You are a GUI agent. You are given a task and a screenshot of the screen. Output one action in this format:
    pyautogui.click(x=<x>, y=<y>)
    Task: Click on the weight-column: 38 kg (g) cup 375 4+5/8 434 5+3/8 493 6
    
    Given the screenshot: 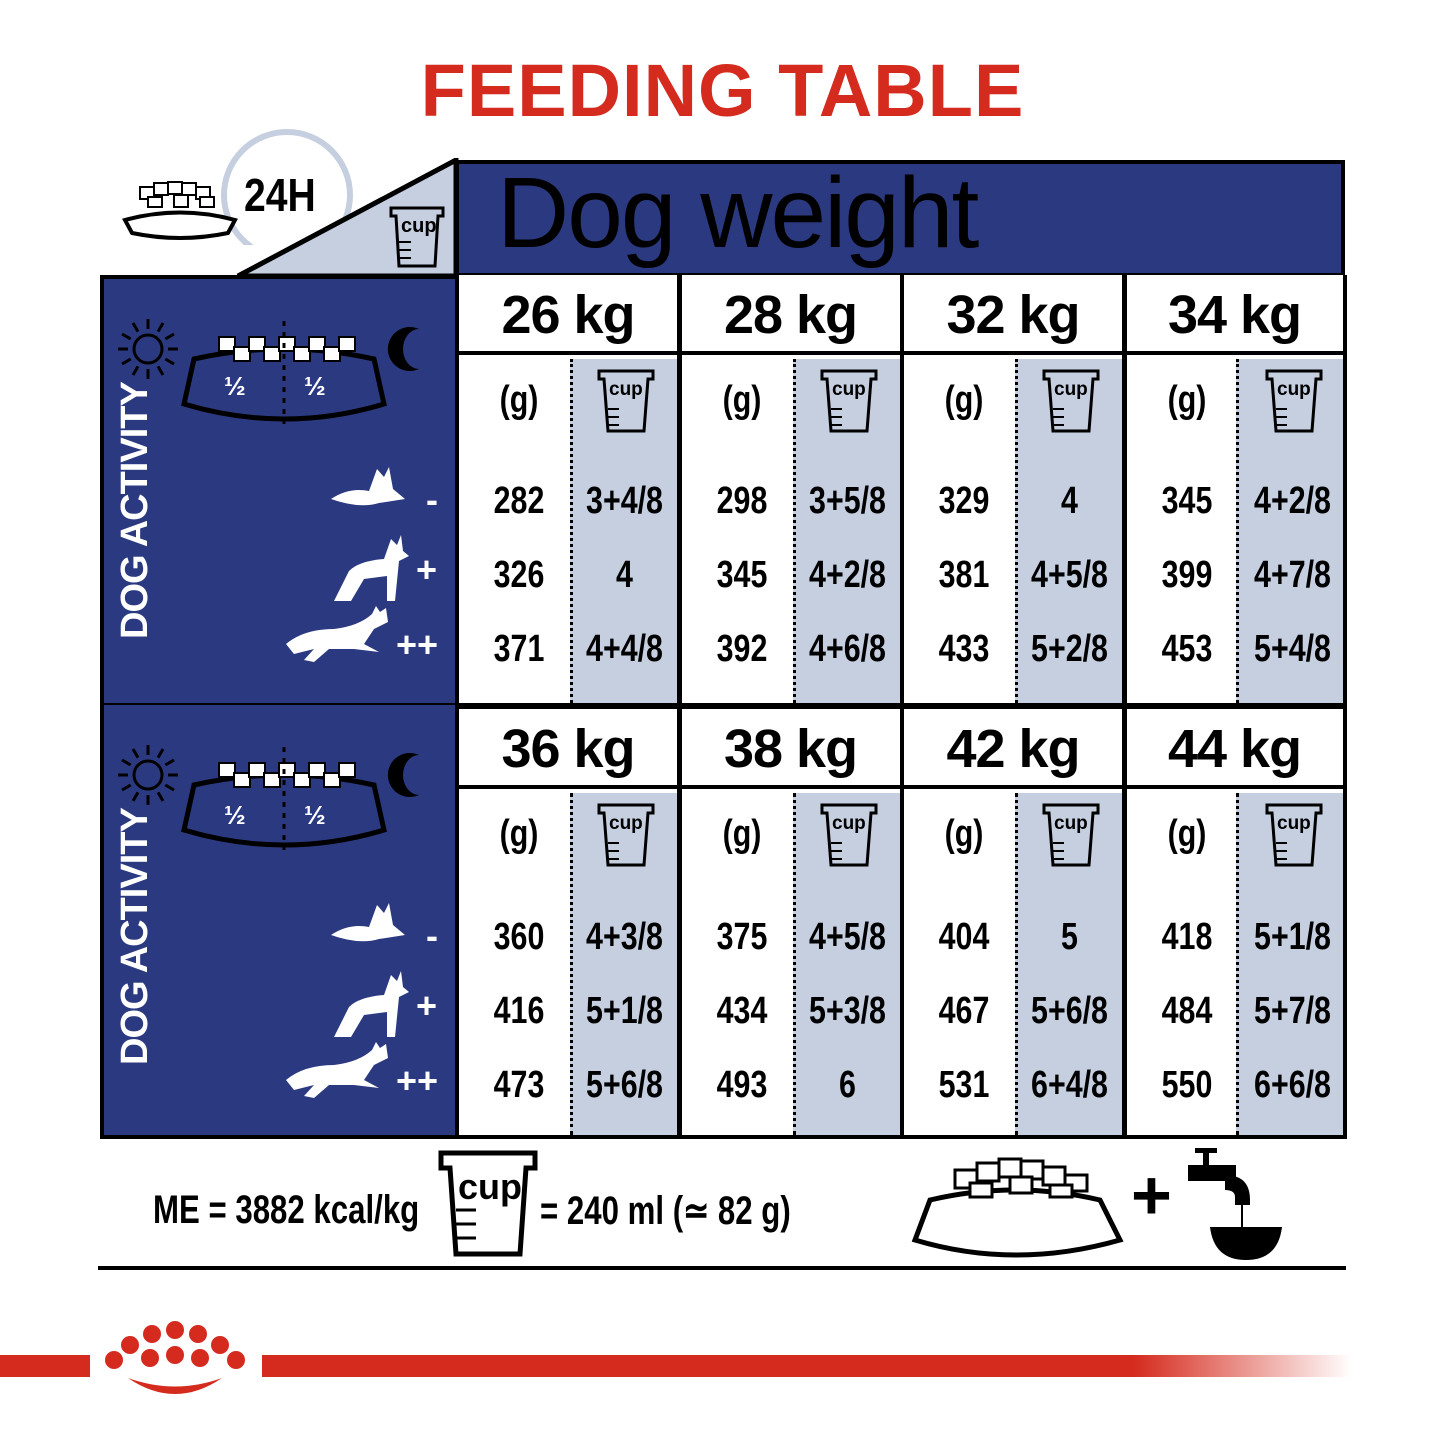 What is the action you would take?
    pyautogui.click(x=790, y=922)
    